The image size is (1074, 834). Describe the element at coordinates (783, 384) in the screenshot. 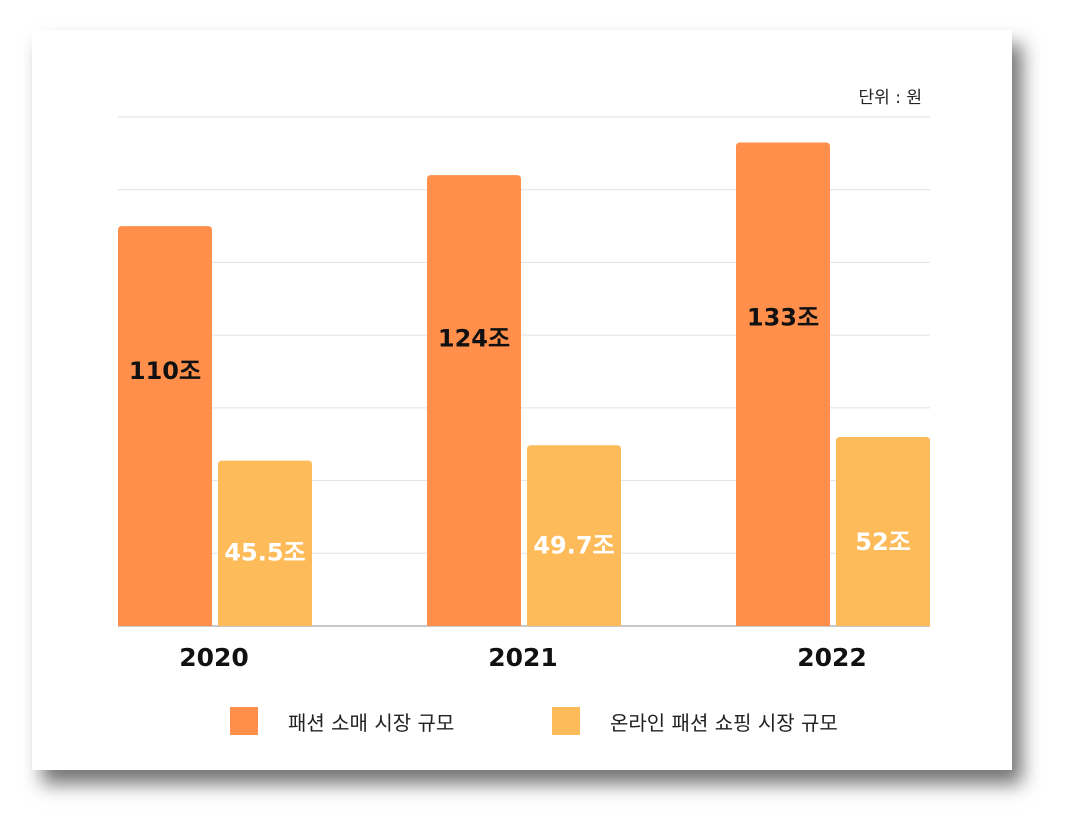

I see `bar-retail-2022` at that location.